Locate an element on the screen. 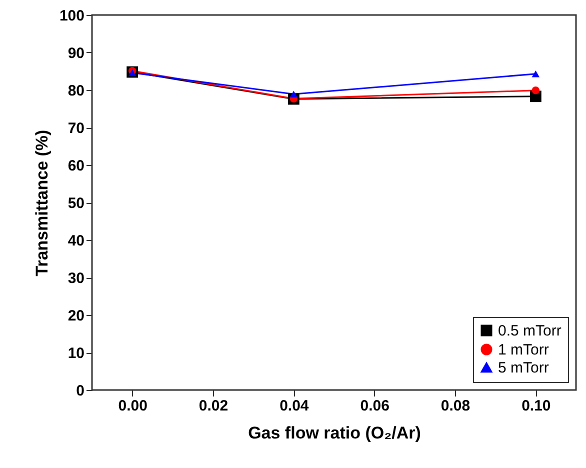  y-tick-label: 40 is located at coordinates (76, 241).